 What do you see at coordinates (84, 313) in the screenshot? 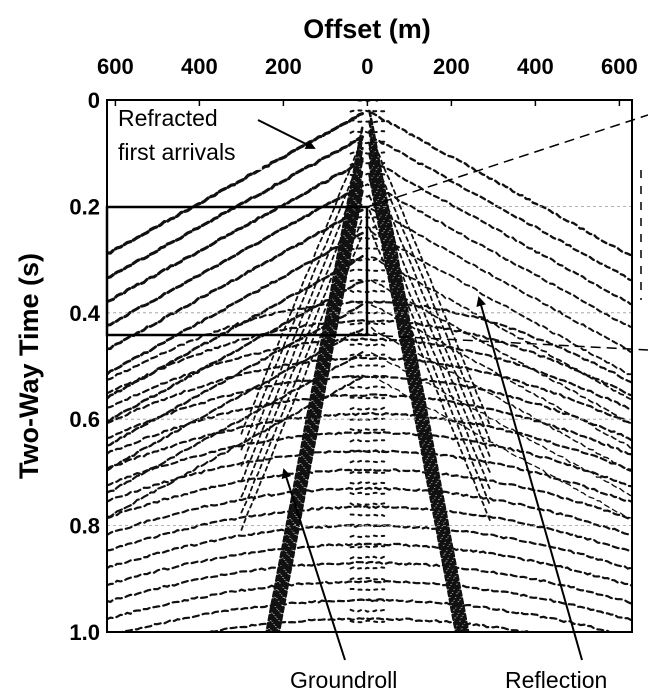
I see `y-tick-label: 0.4` at bounding box center [84, 313].